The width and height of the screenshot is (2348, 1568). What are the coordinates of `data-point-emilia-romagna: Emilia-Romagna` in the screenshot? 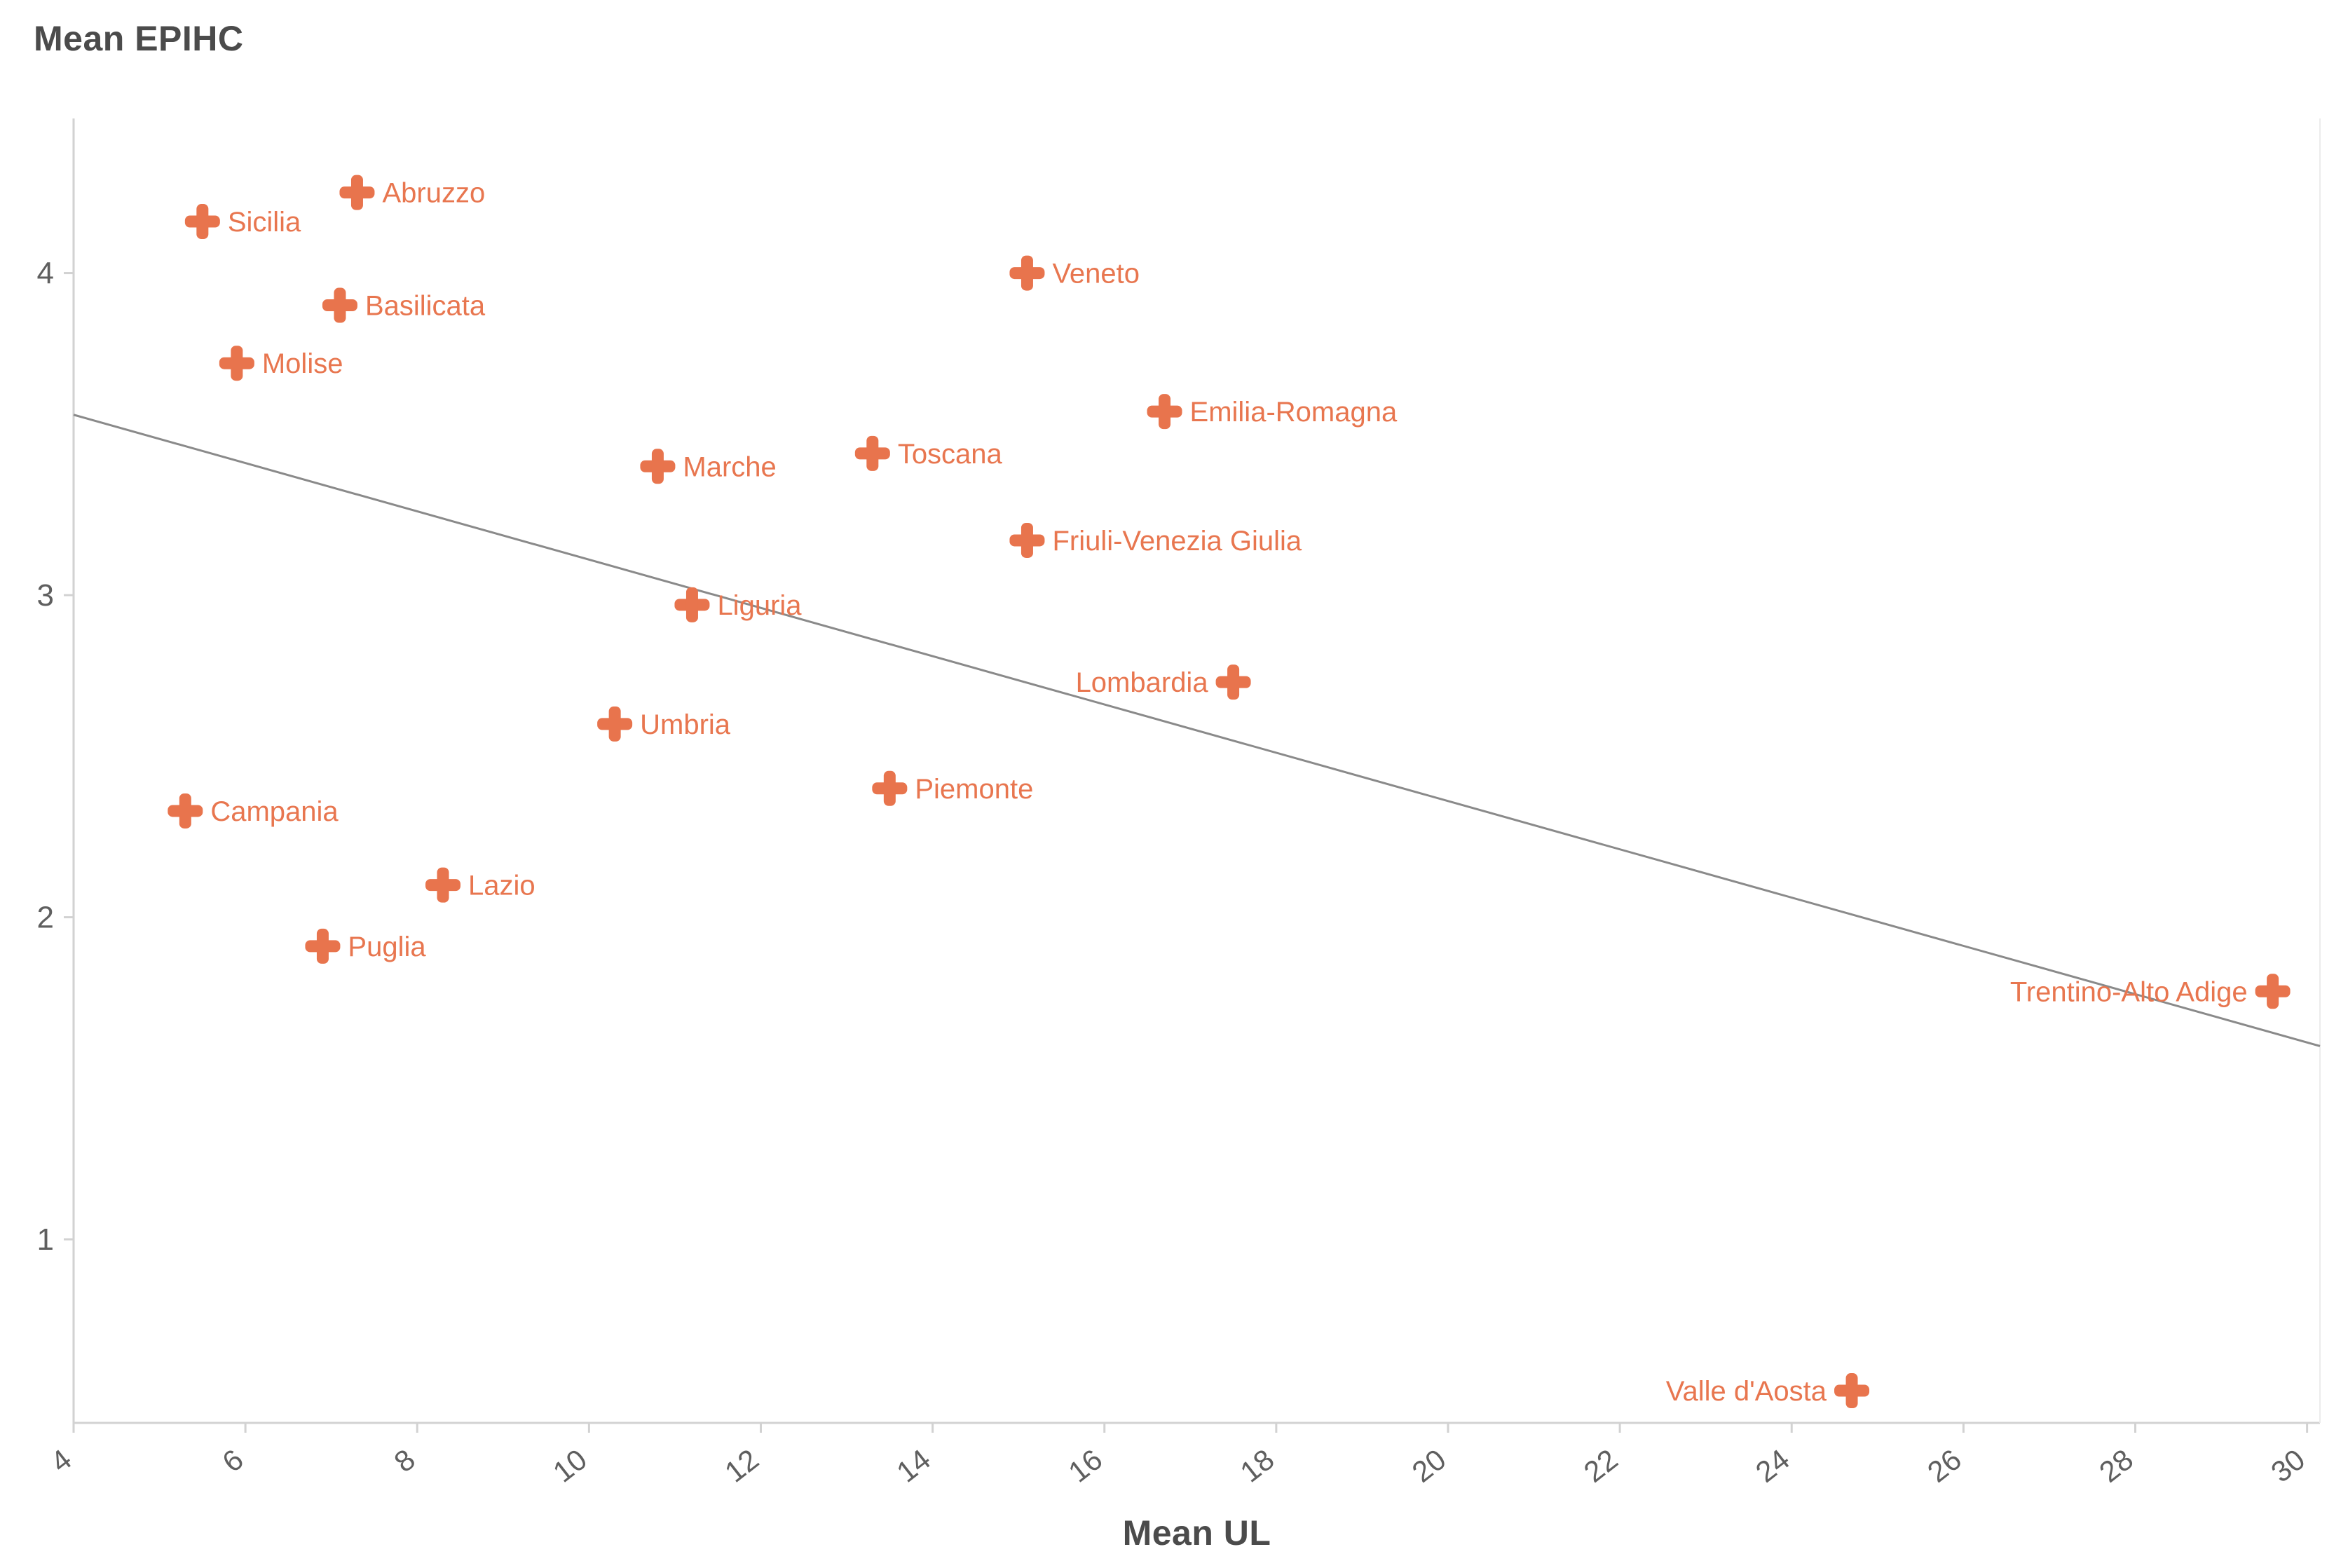 It's located at (1273, 412).